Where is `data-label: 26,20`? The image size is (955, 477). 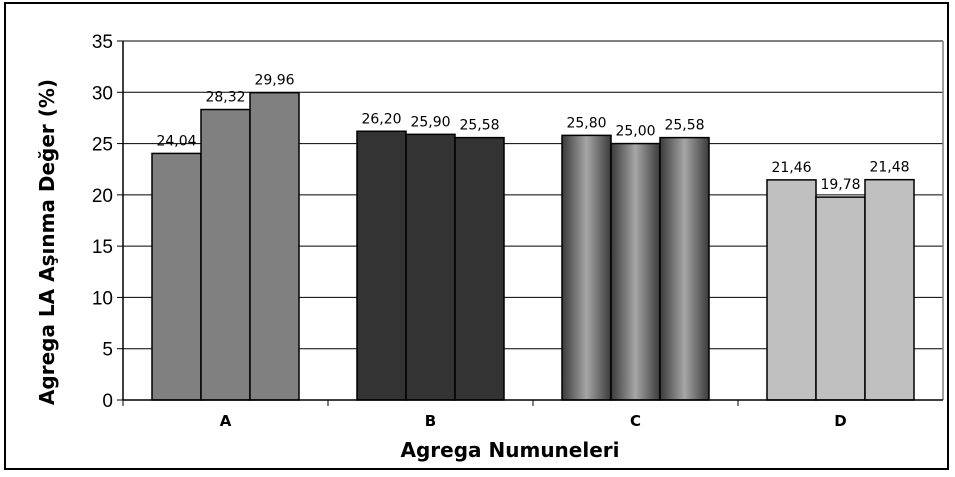 data-label: 26,20 is located at coordinates (381, 119).